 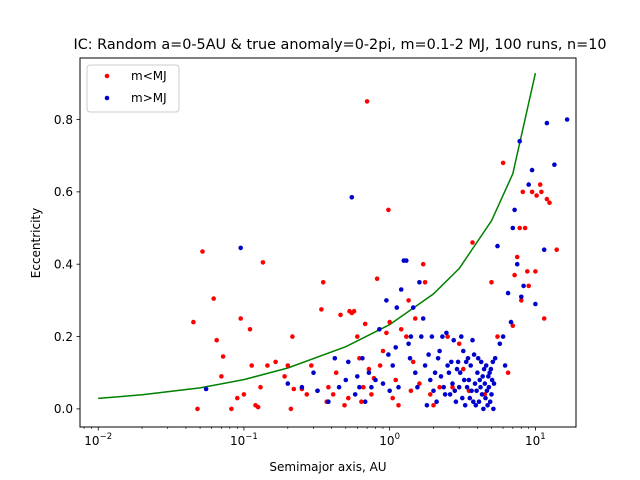 I want to click on legend-marker-m-lt-mj, so click(x=107, y=76).